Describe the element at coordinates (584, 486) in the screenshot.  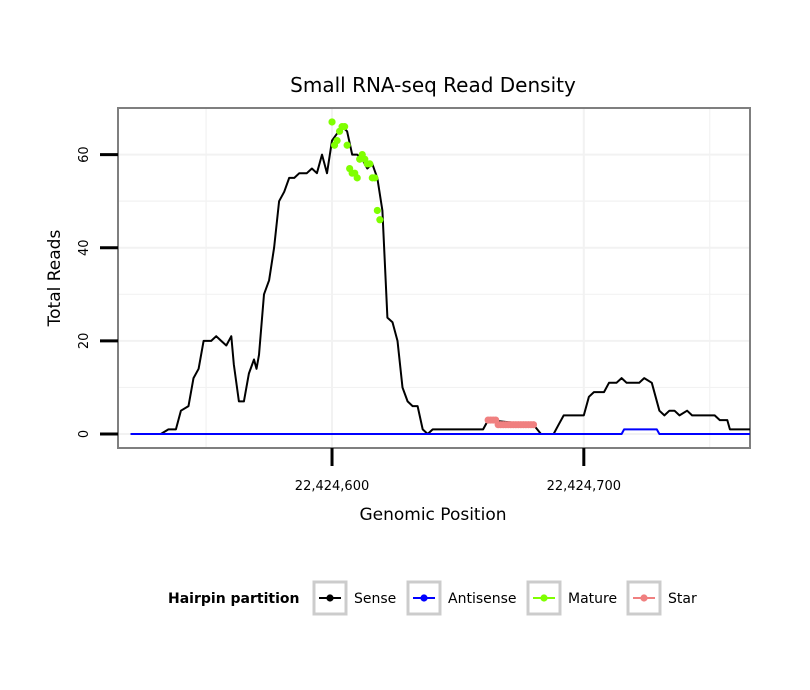
I see `x-tick-label: 22,424,700` at that location.